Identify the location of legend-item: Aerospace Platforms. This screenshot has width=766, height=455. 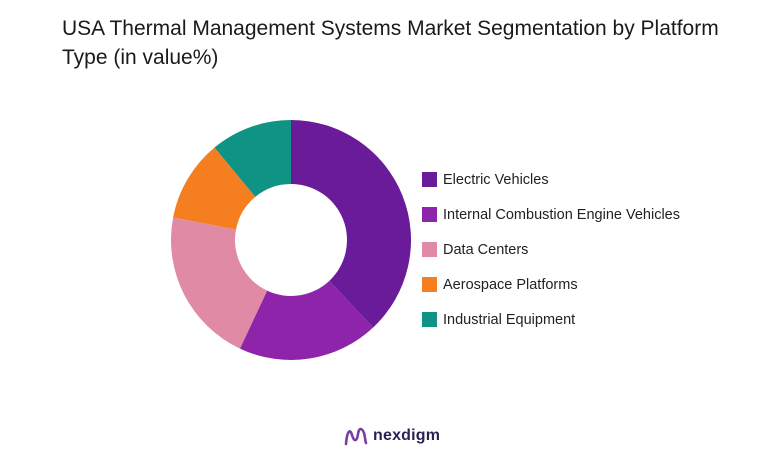
(551, 284).